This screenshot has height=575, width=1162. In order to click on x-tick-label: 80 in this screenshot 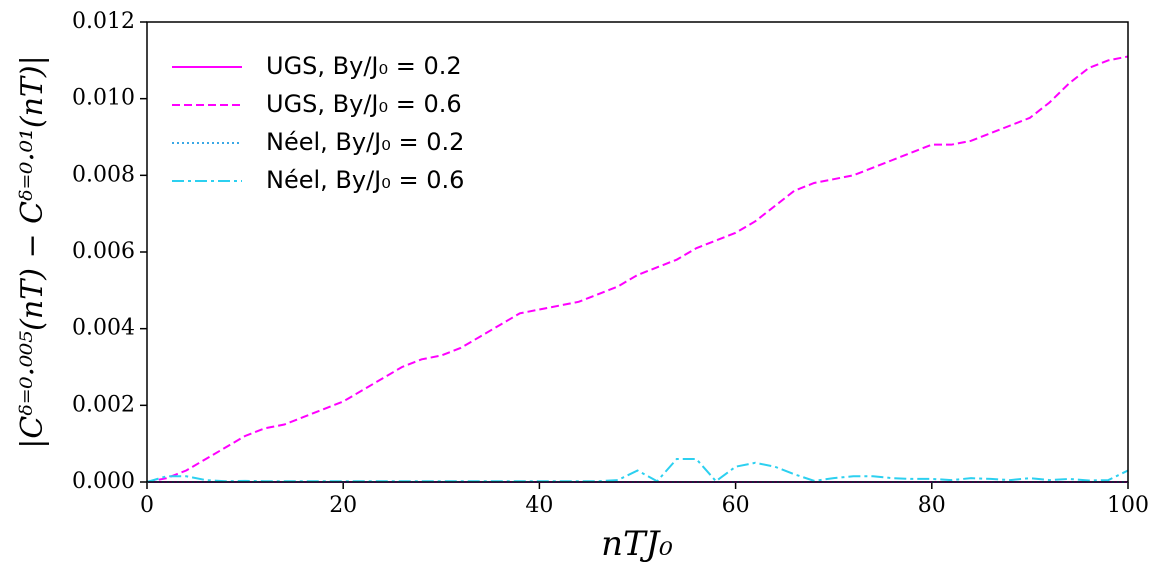, I will do `click(932, 505)`.